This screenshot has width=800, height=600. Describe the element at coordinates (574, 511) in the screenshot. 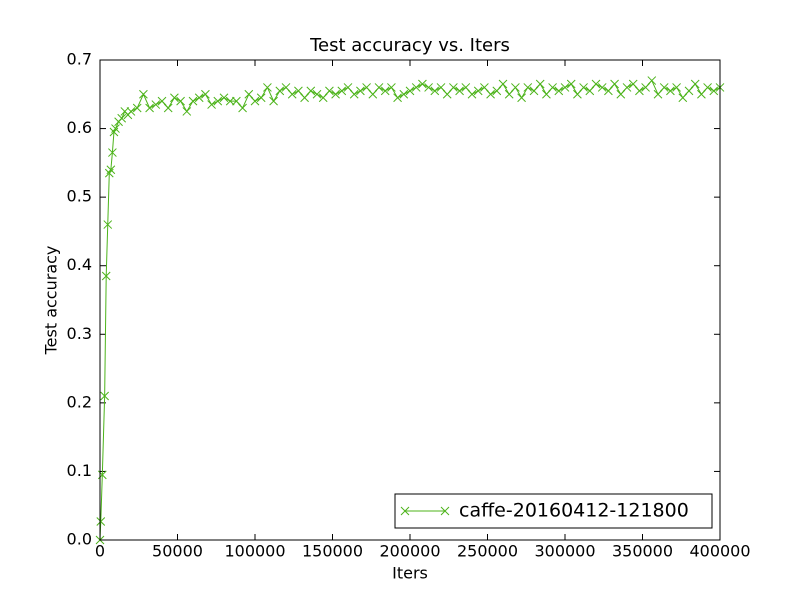

I see `legend-label: caffe-20160412-121800` at that location.